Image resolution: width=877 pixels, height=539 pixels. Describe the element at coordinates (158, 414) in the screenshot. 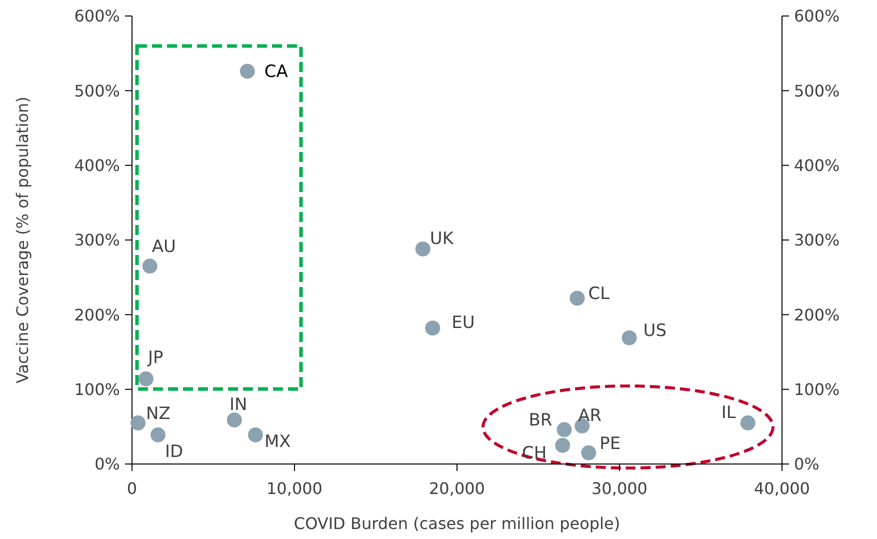

I see `annotation: NZ` at that location.